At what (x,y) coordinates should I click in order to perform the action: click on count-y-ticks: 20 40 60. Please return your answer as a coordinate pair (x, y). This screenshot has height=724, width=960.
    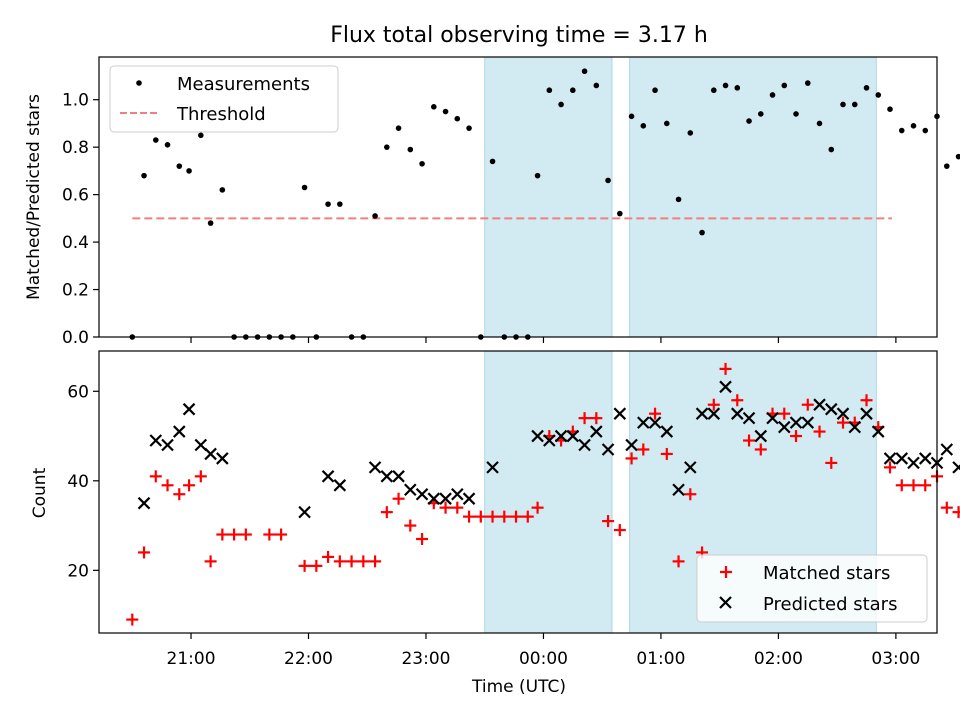
    Looking at the image, I should click on (83, 481).